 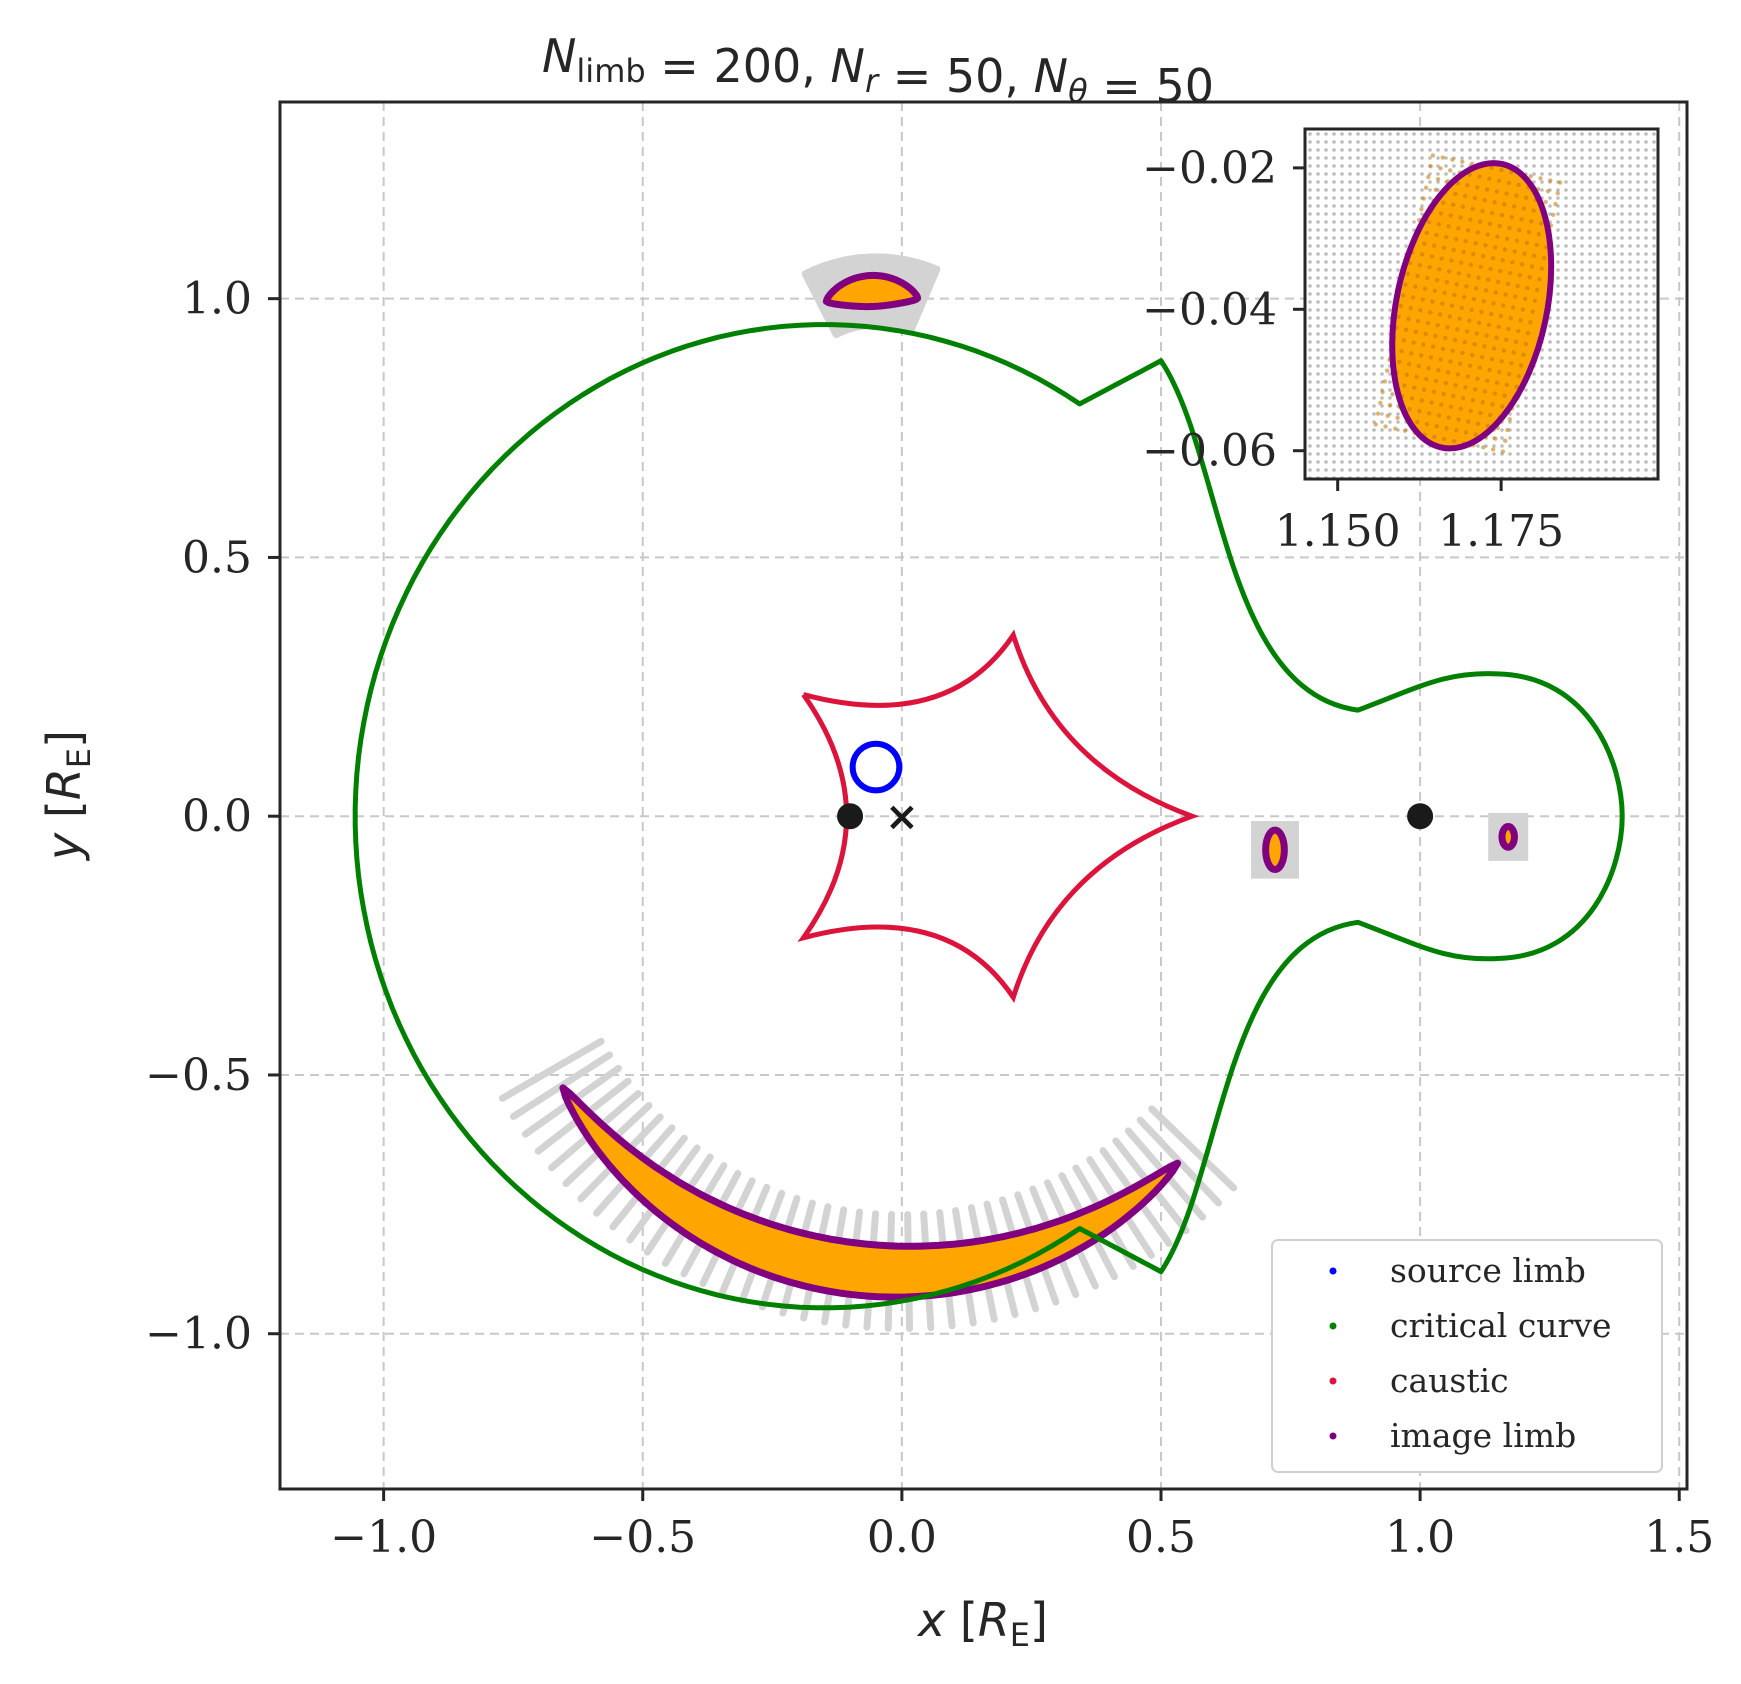 I want to click on legend-marker-source-limb, so click(x=1333, y=1271).